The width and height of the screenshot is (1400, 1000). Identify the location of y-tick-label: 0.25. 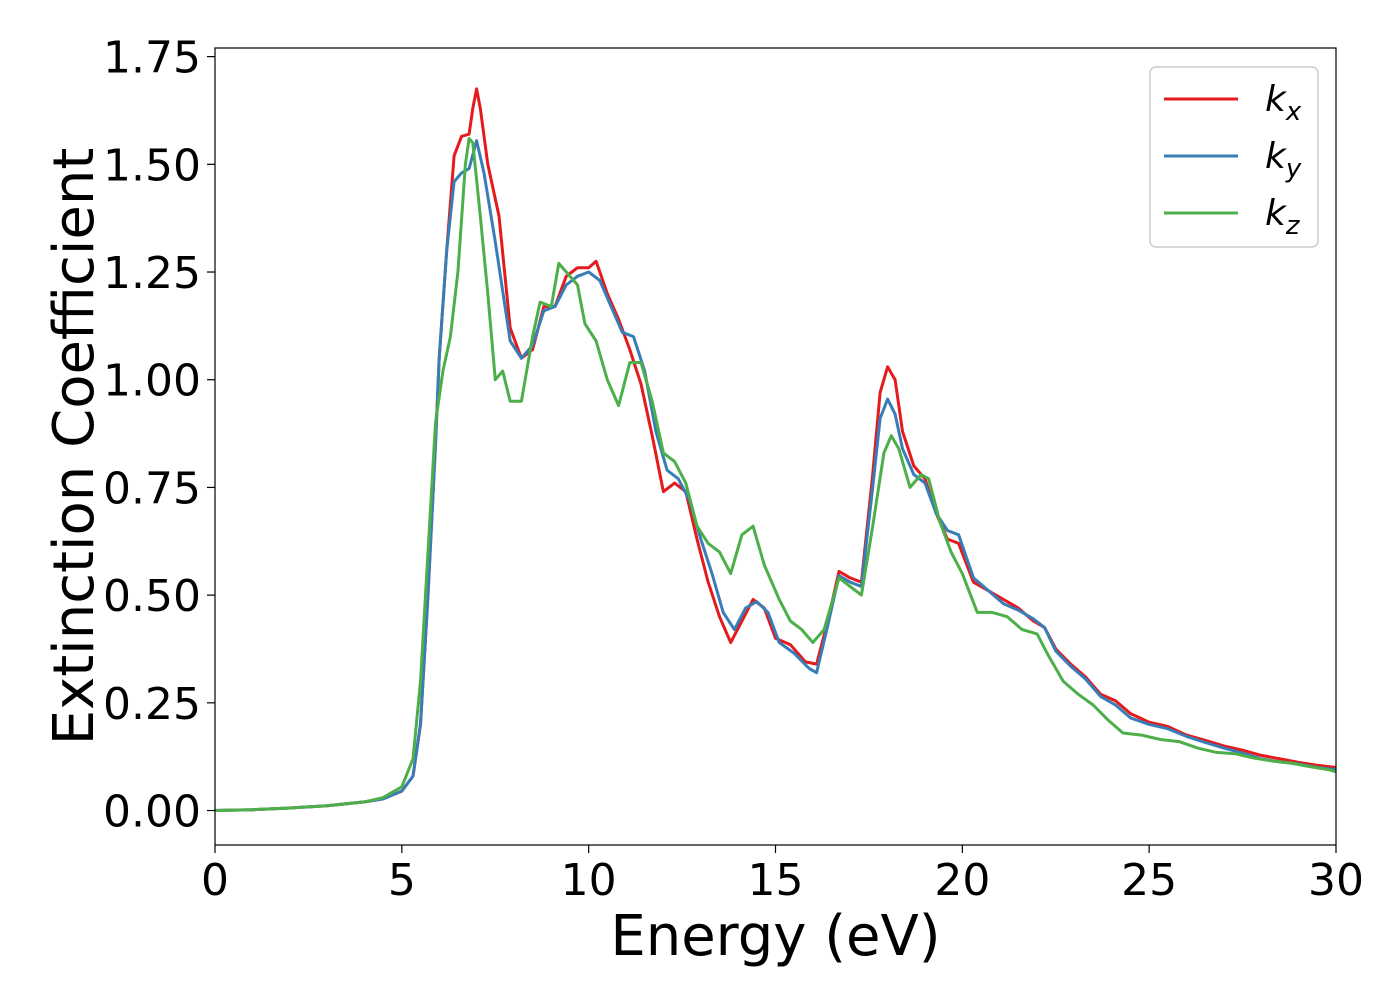
(152, 704).